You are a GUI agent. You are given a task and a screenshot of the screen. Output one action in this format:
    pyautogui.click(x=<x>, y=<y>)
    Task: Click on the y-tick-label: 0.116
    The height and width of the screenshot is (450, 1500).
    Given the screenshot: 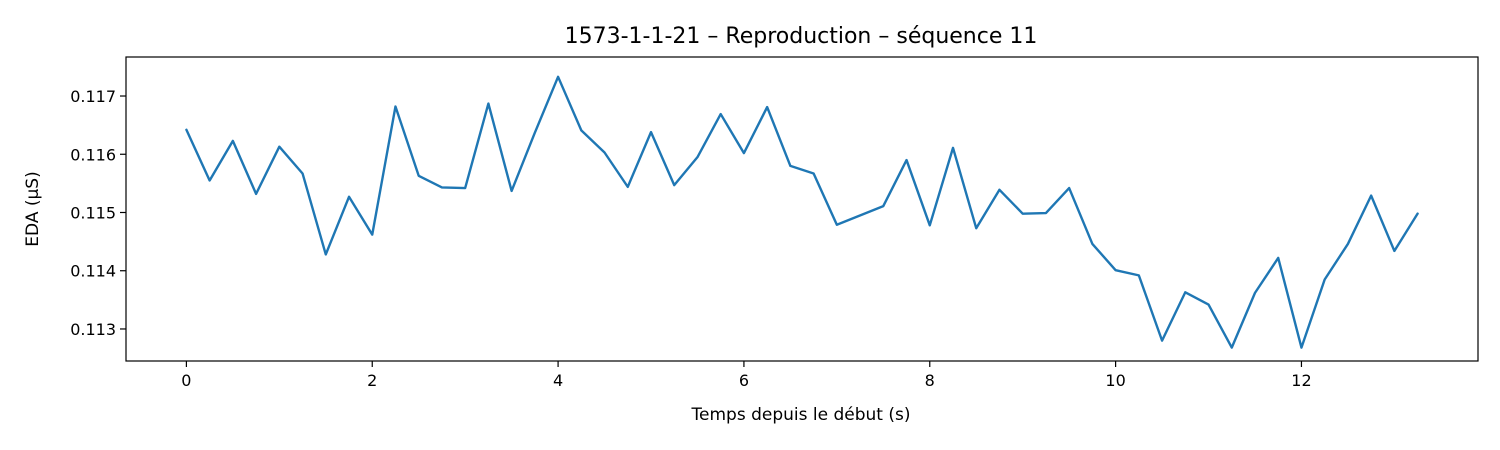 What is the action you would take?
    pyautogui.click(x=93, y=154)
    